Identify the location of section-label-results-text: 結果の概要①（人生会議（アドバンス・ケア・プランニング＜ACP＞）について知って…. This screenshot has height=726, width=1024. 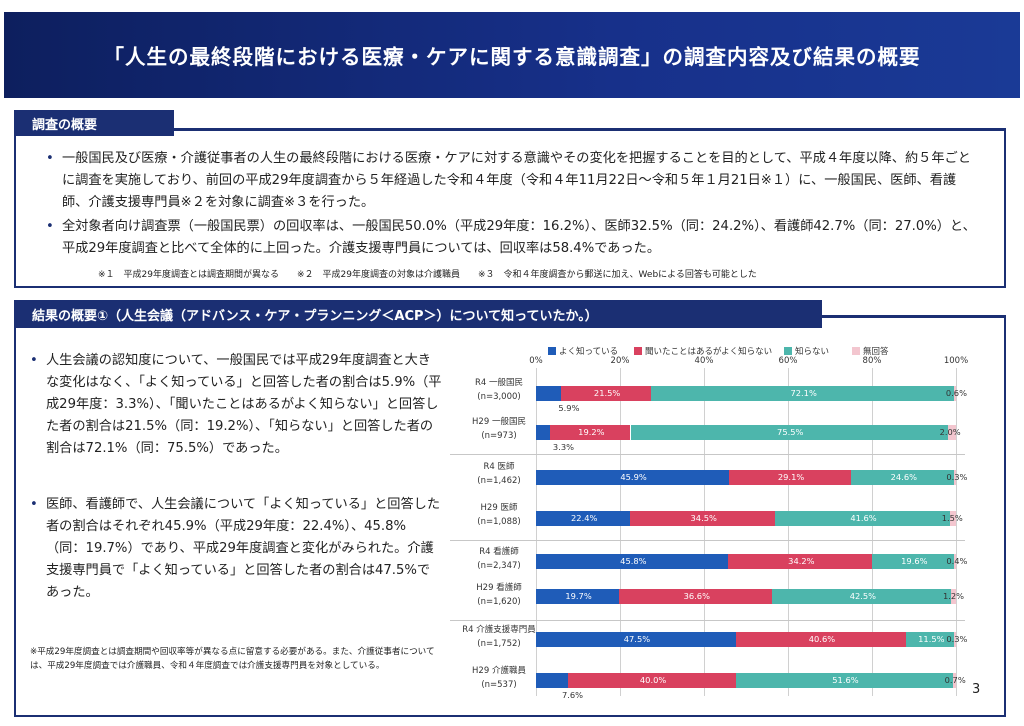
(315, 316).